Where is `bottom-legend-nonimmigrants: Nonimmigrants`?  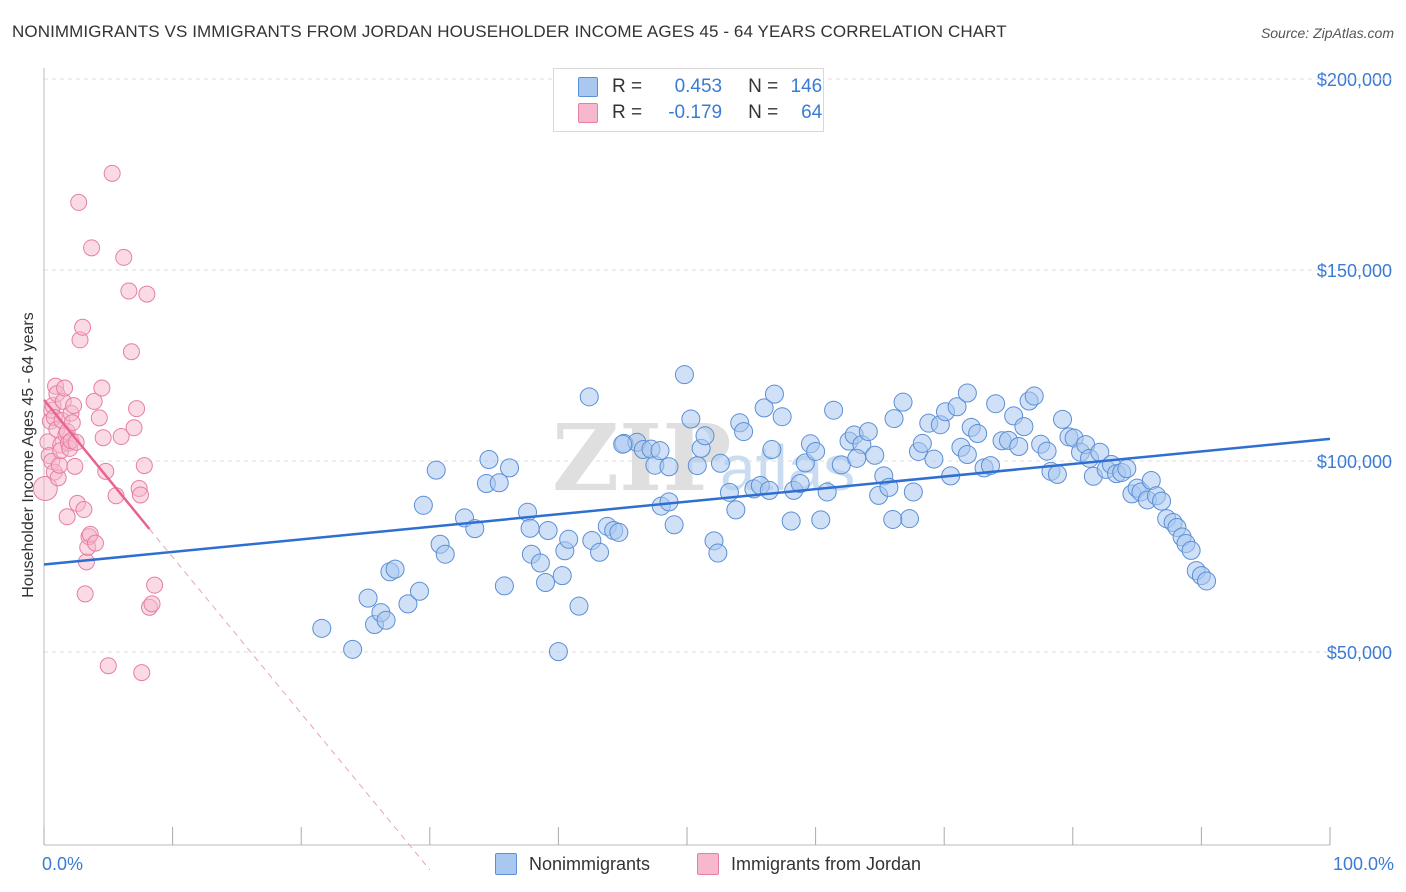 bottom-legend-nonimmigrants: Nonimmigrants is located at coordinates (572, 864).